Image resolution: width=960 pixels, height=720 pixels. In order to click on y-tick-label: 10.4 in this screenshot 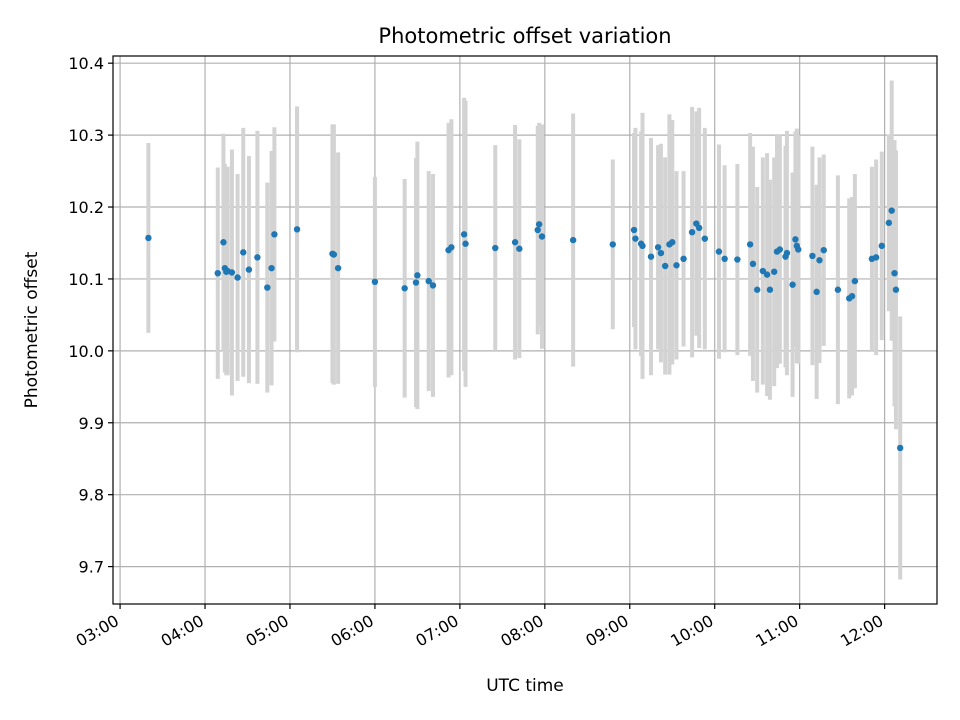, I will do `click(86, 63)`.